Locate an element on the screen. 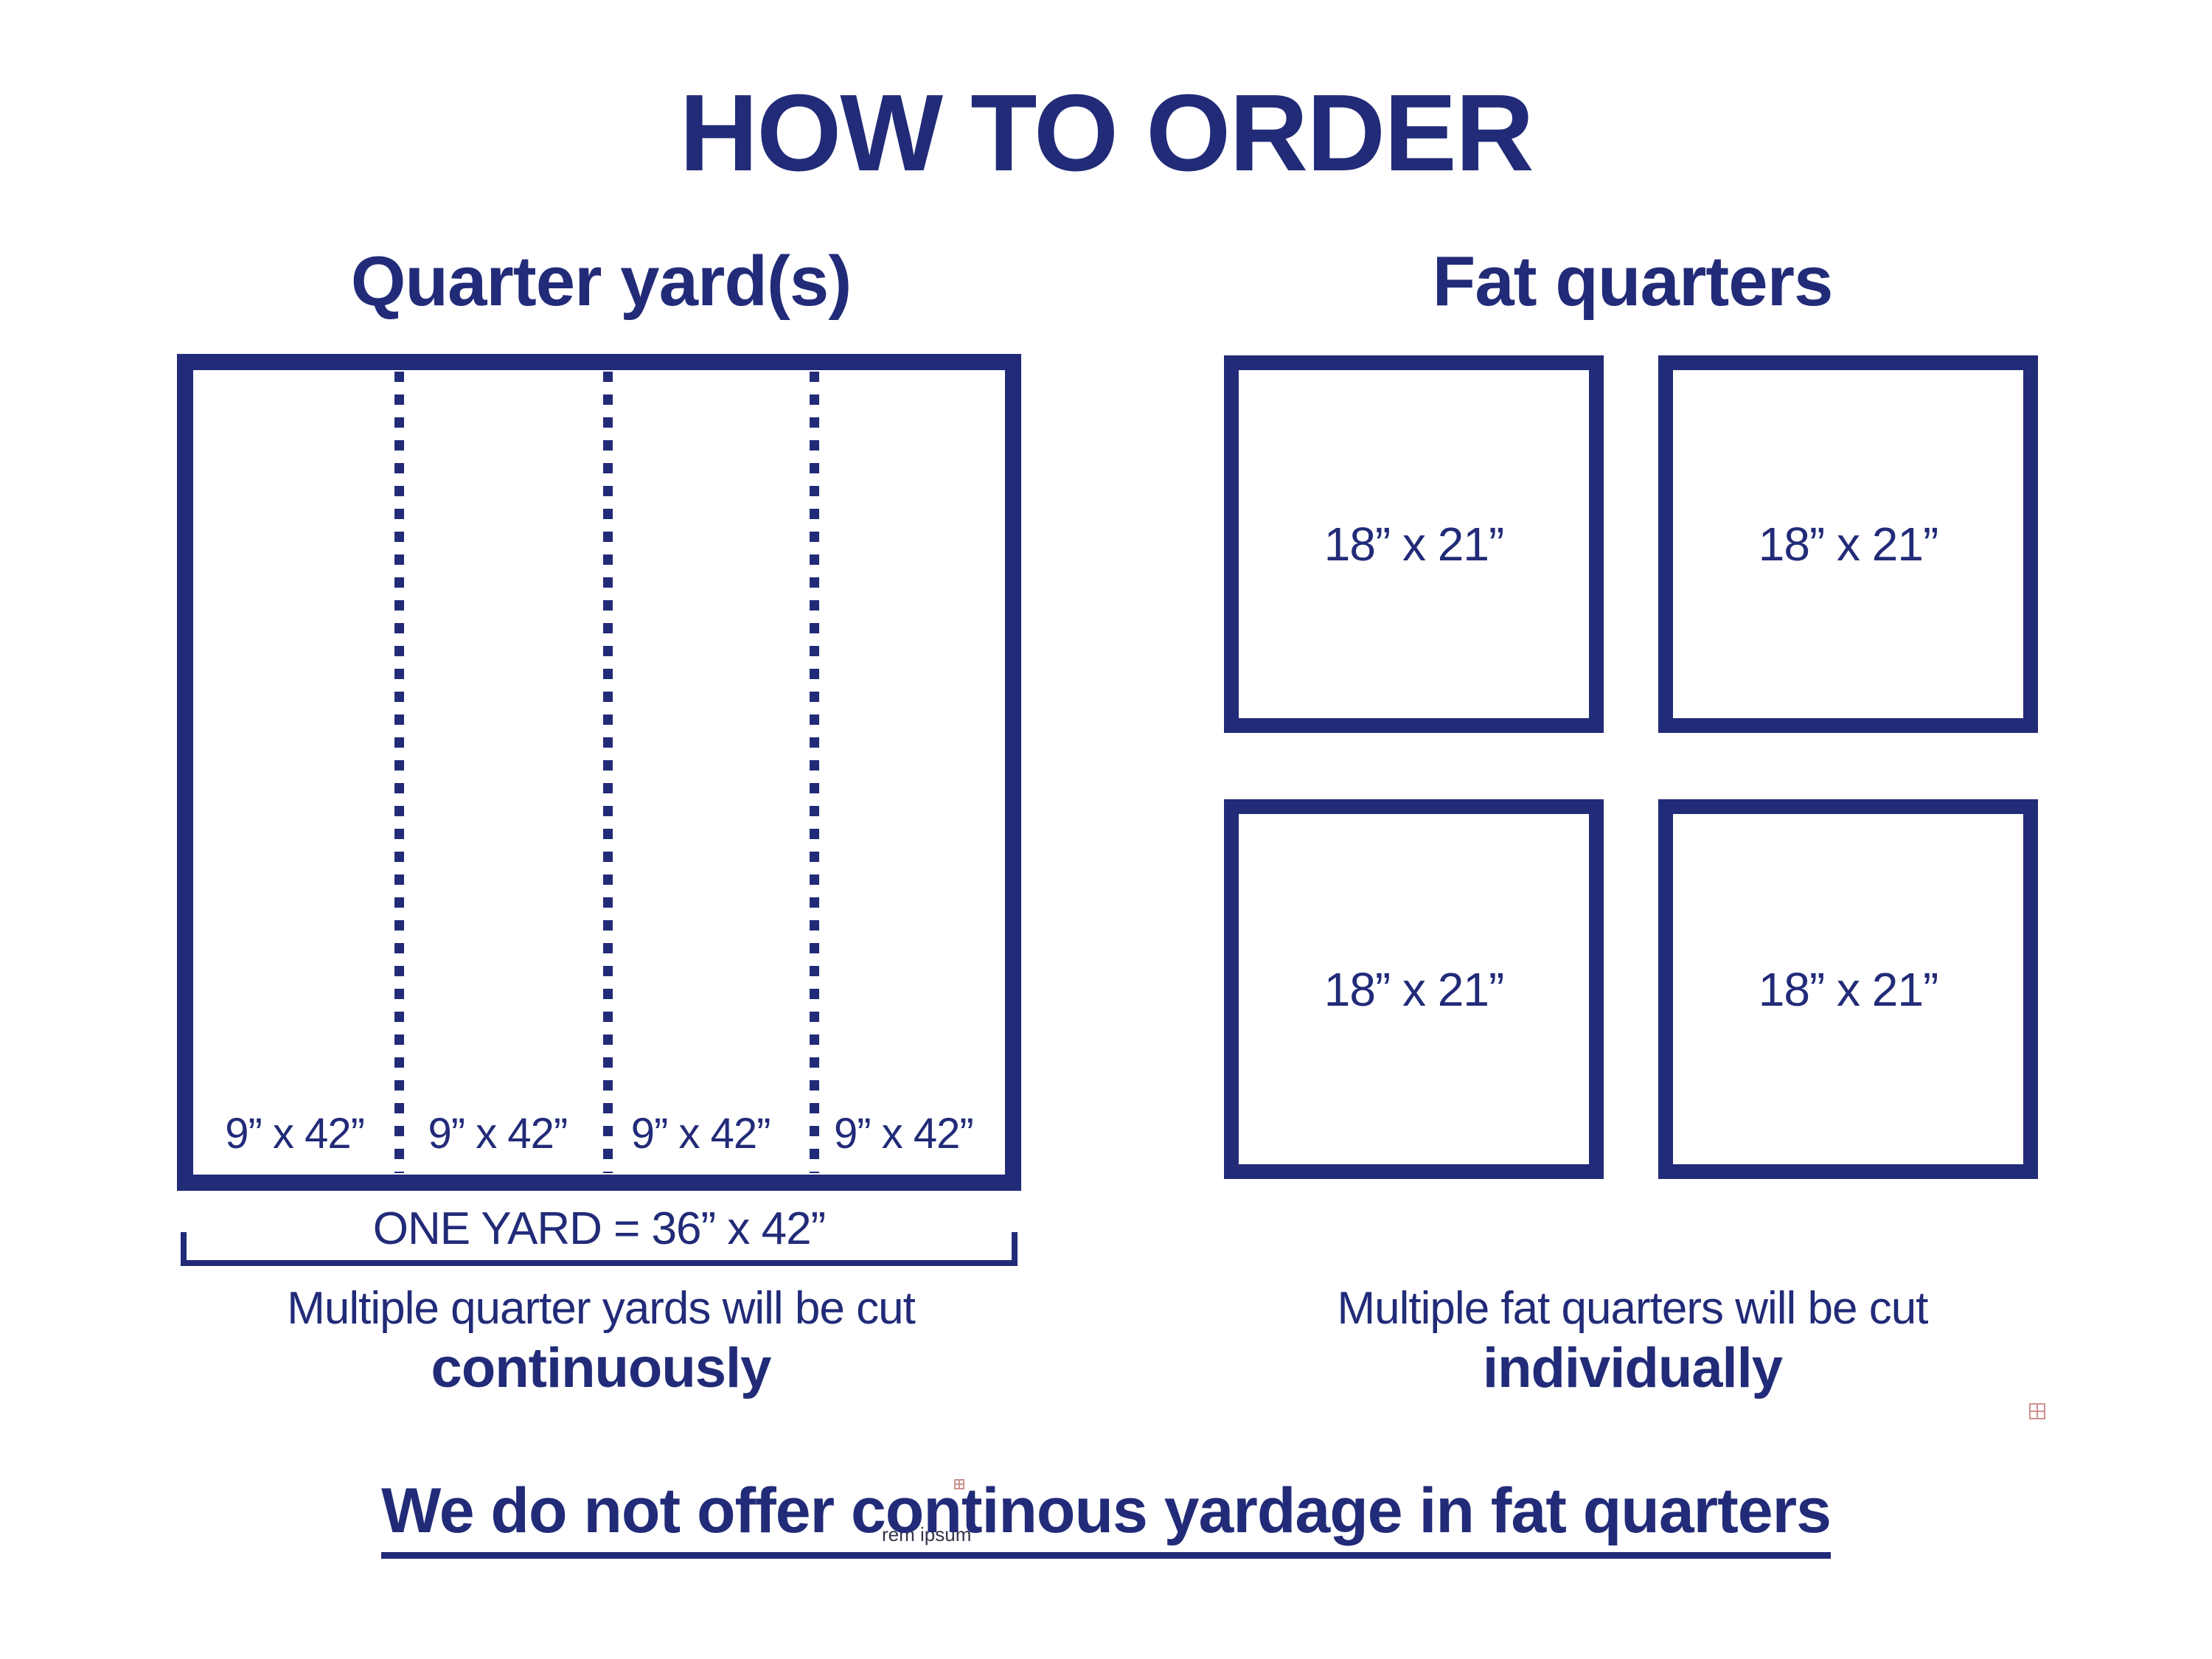 The height and width of the screenshot is (1659, 2212). strip-label-1: 9” x 42” is located at coordinates (295, 1134).